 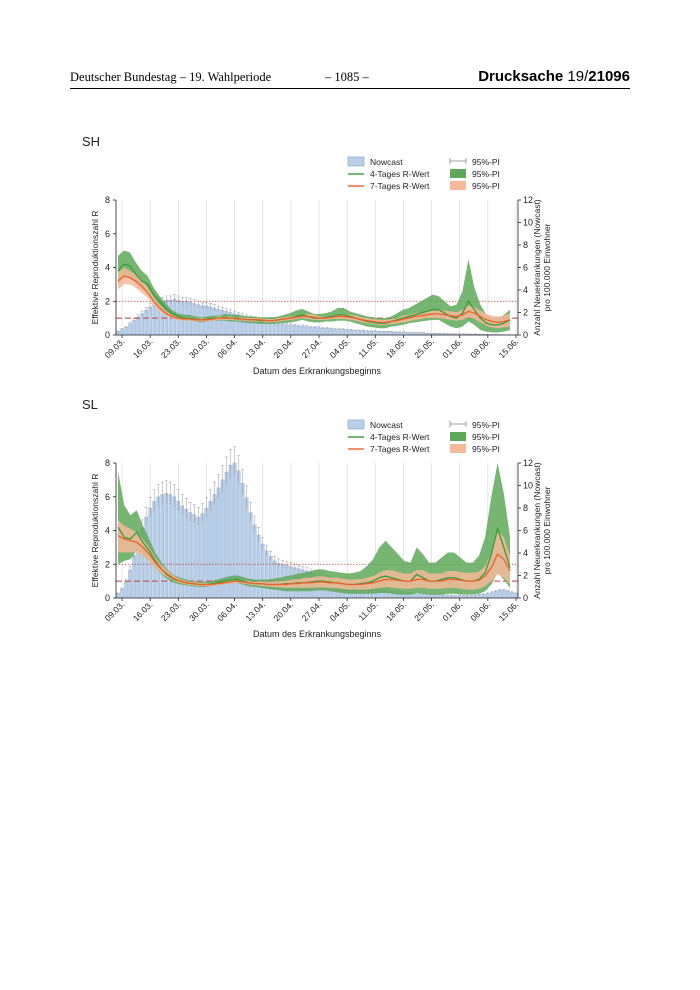 I want to click on legend-errorbar-label: 95%-PI, so click(x=486, y=162).